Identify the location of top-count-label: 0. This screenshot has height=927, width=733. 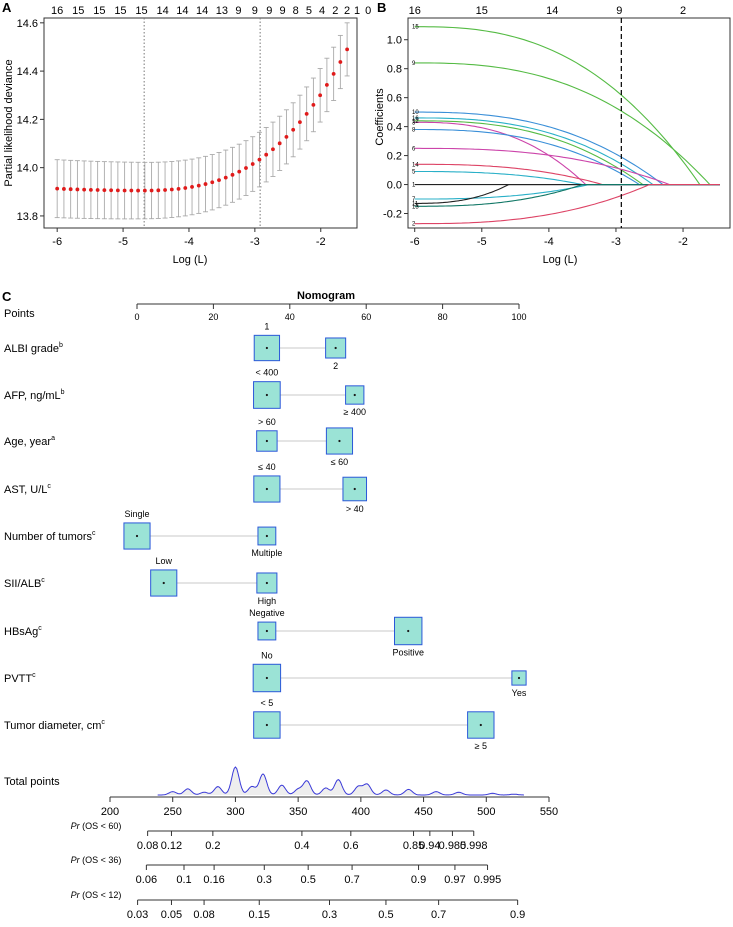
(368, 11).